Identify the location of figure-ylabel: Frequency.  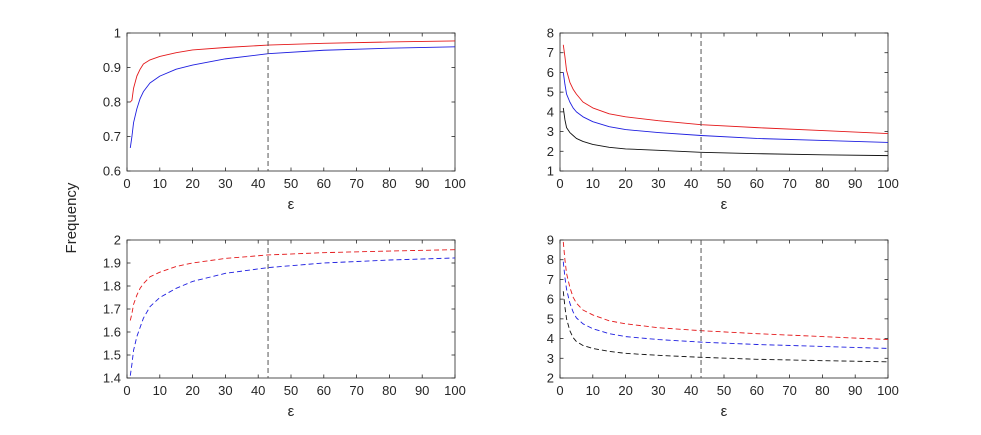
(71, 217).